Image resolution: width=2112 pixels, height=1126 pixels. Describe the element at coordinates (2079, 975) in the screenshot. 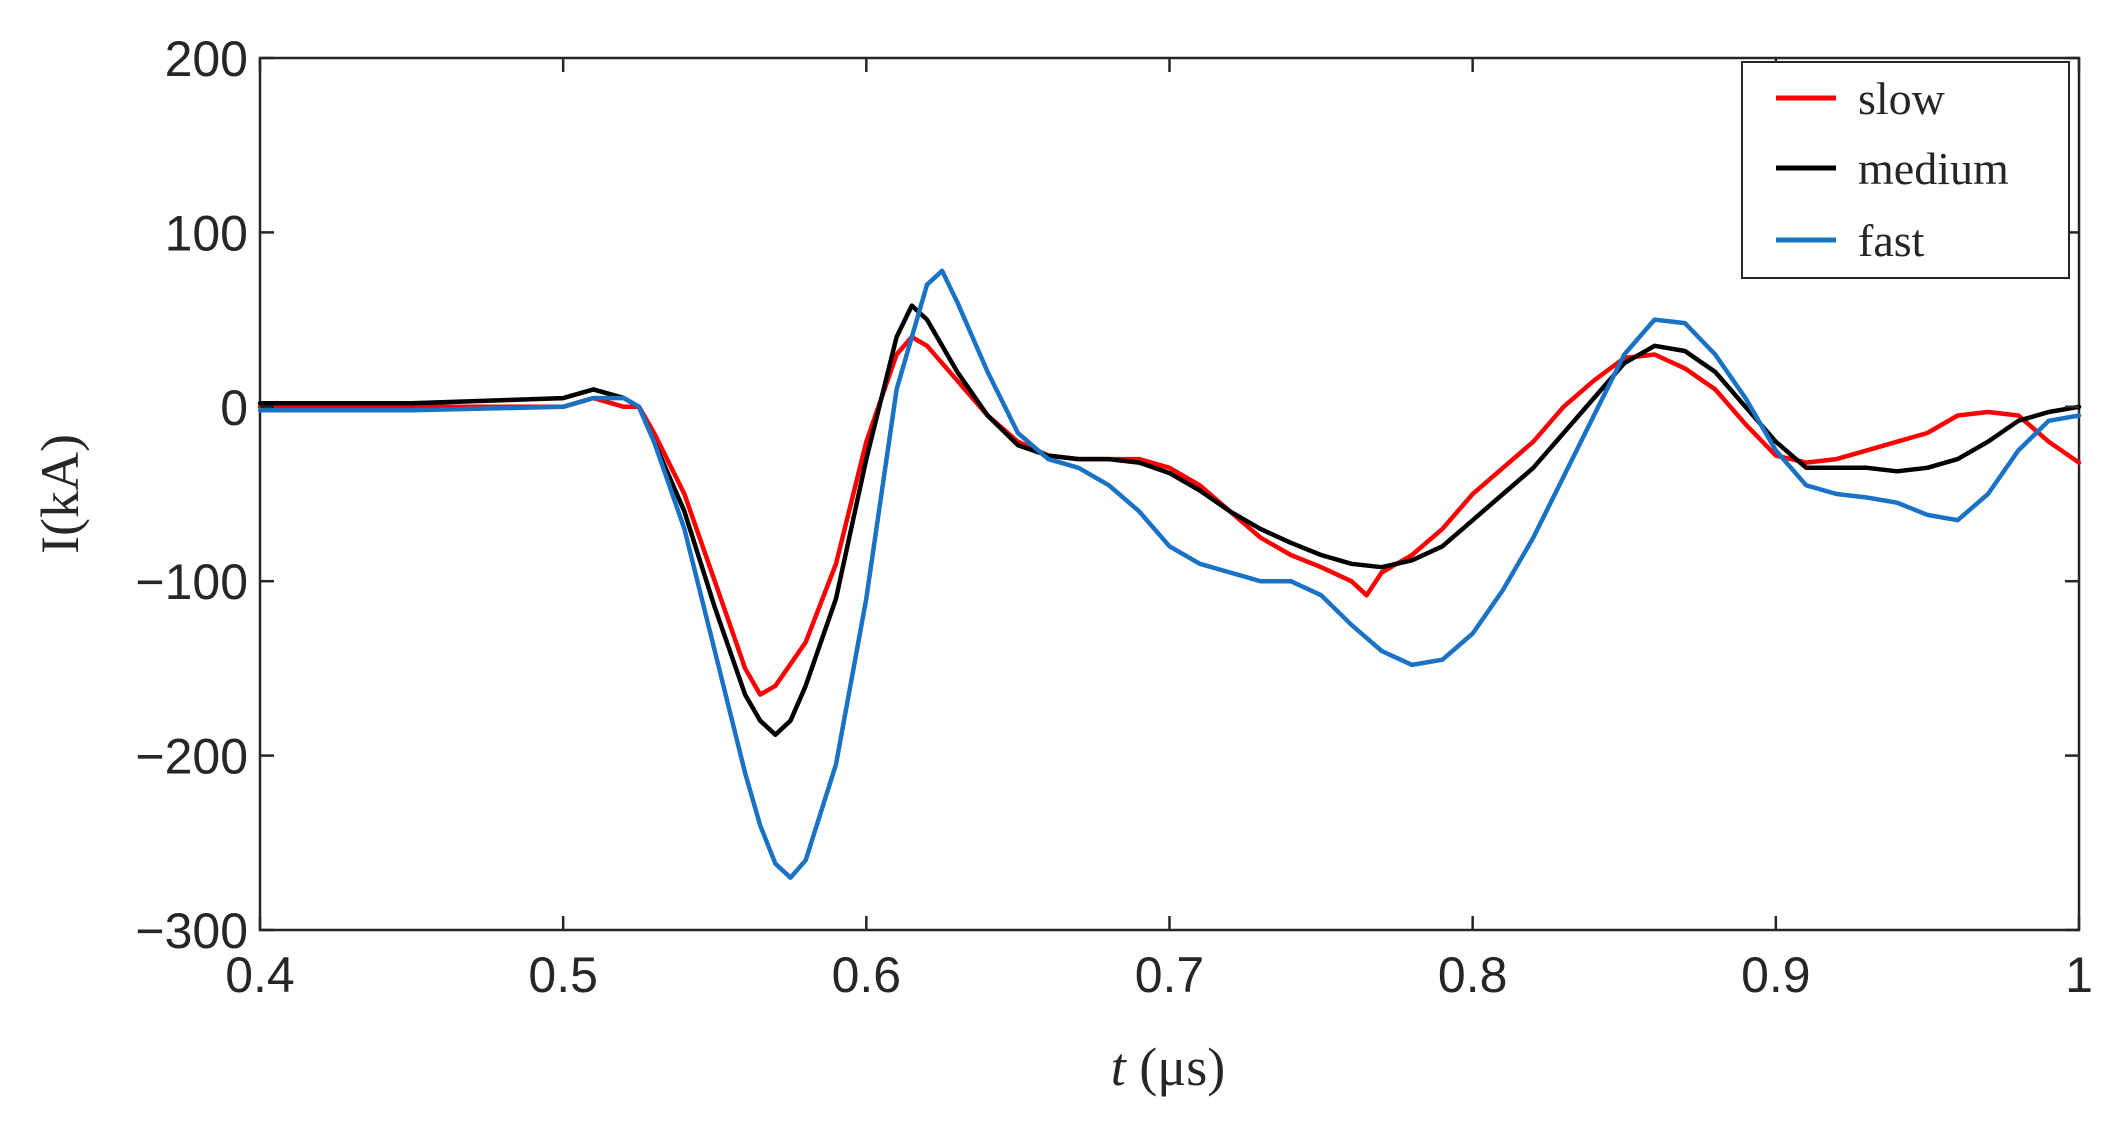

I see `x-tick-label: 1` at that location.